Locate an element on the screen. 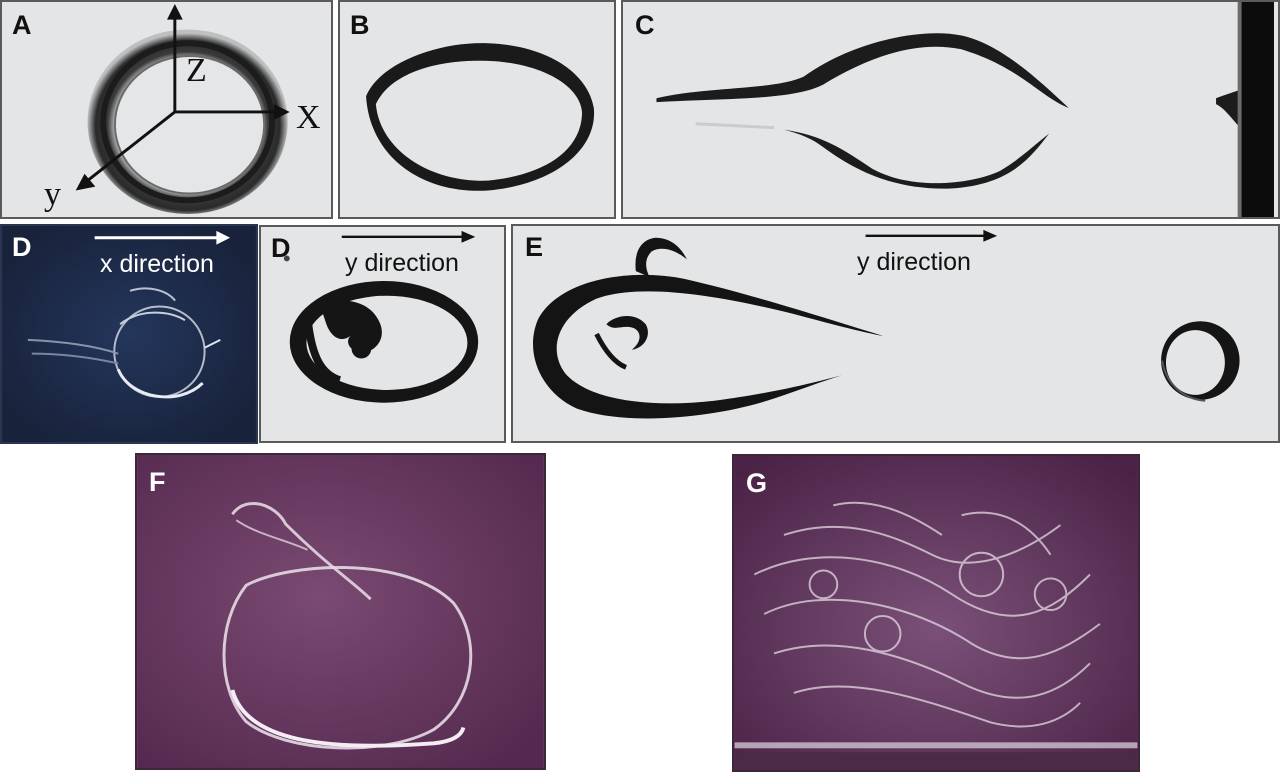 This screenshot has width=1280, height=773. panel-a: A Z X y is located at coordinates (166, 109).